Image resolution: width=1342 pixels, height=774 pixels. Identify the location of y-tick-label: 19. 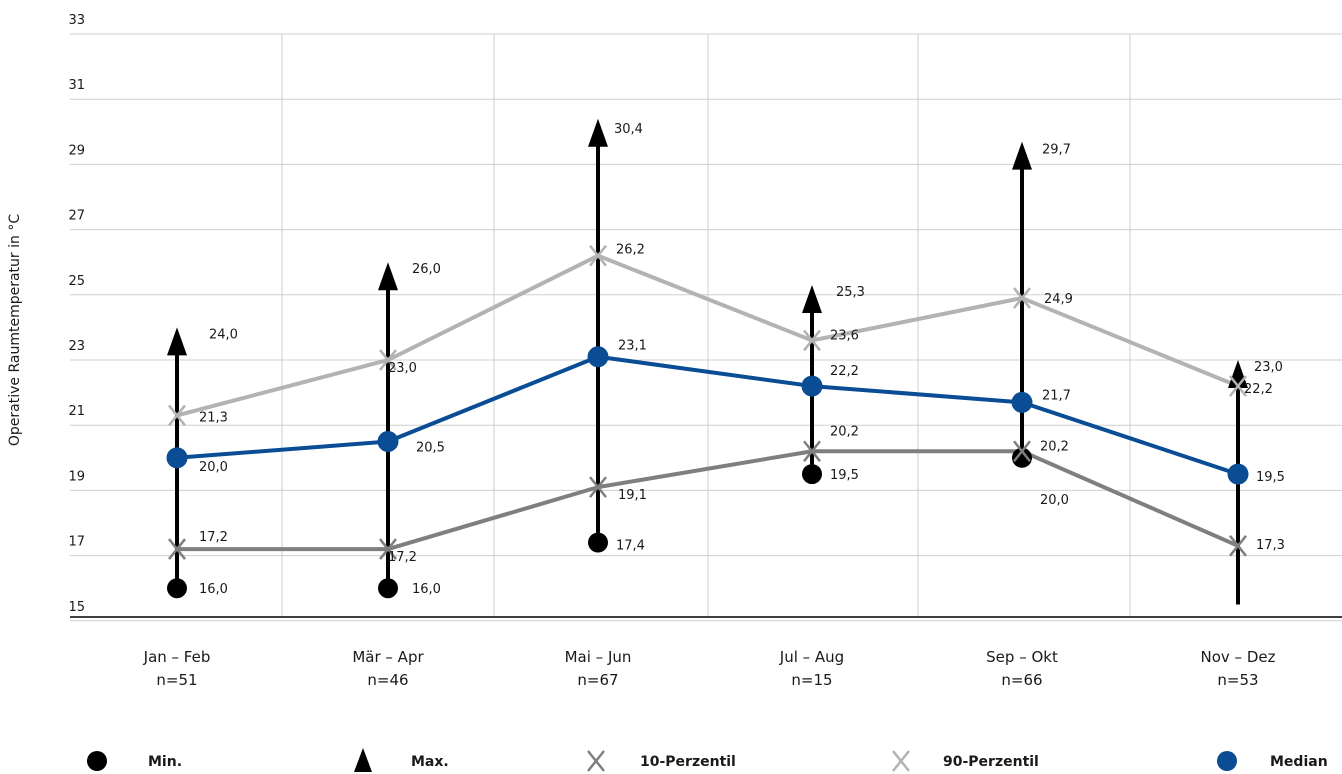
(76, 476).